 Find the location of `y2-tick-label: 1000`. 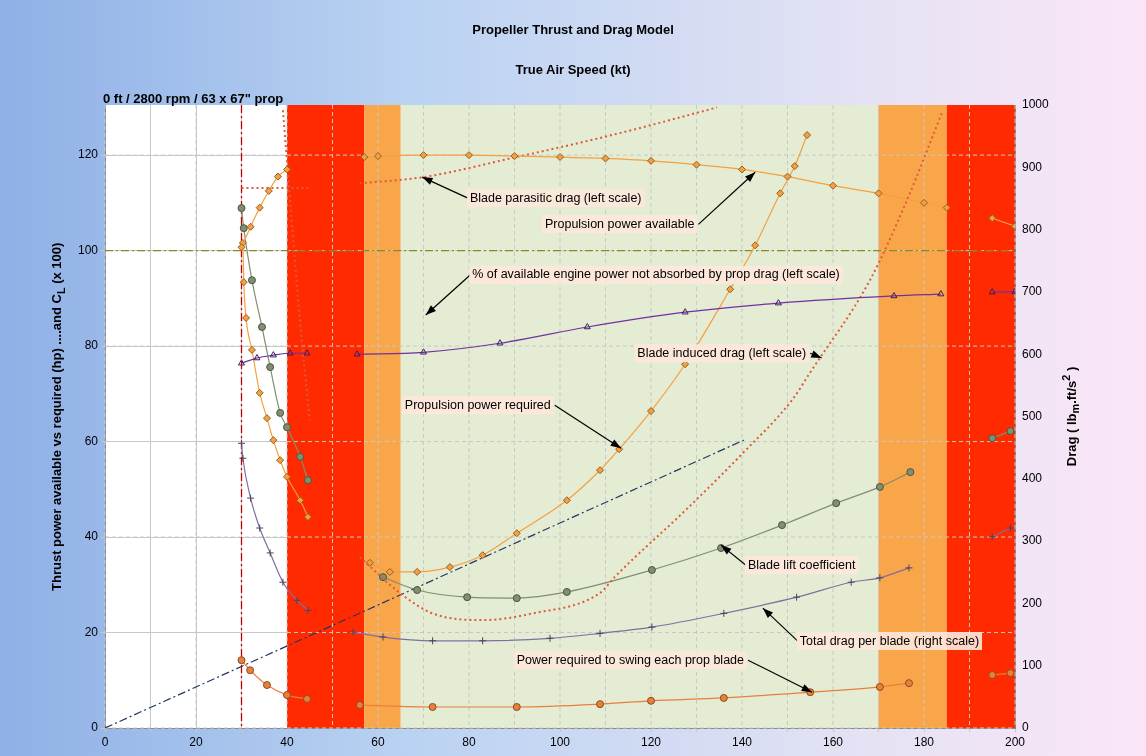

y2-tick-label: 1000 is located at coordinates (1036, 104).